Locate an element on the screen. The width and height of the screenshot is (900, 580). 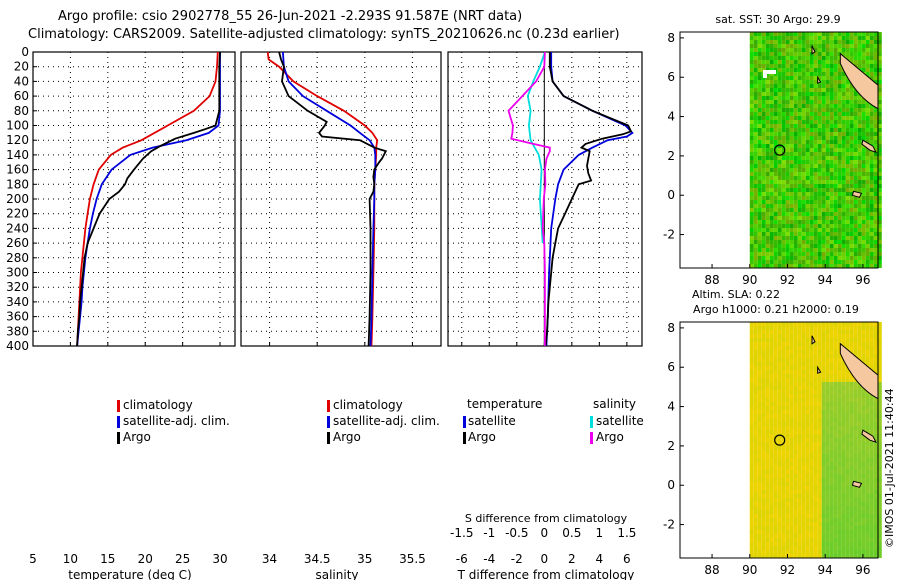
depth-tick-label: 340 is located at coordinates (17, 302).